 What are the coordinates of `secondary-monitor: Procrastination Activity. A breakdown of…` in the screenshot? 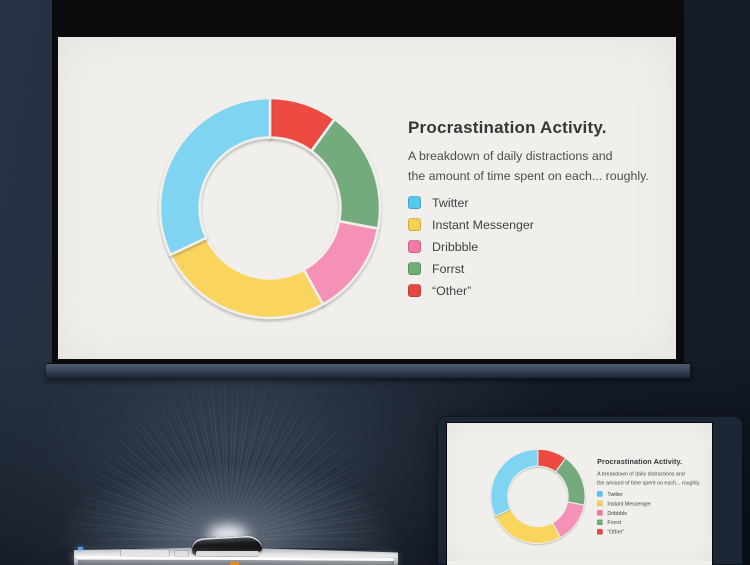 It's located at (590, 490).